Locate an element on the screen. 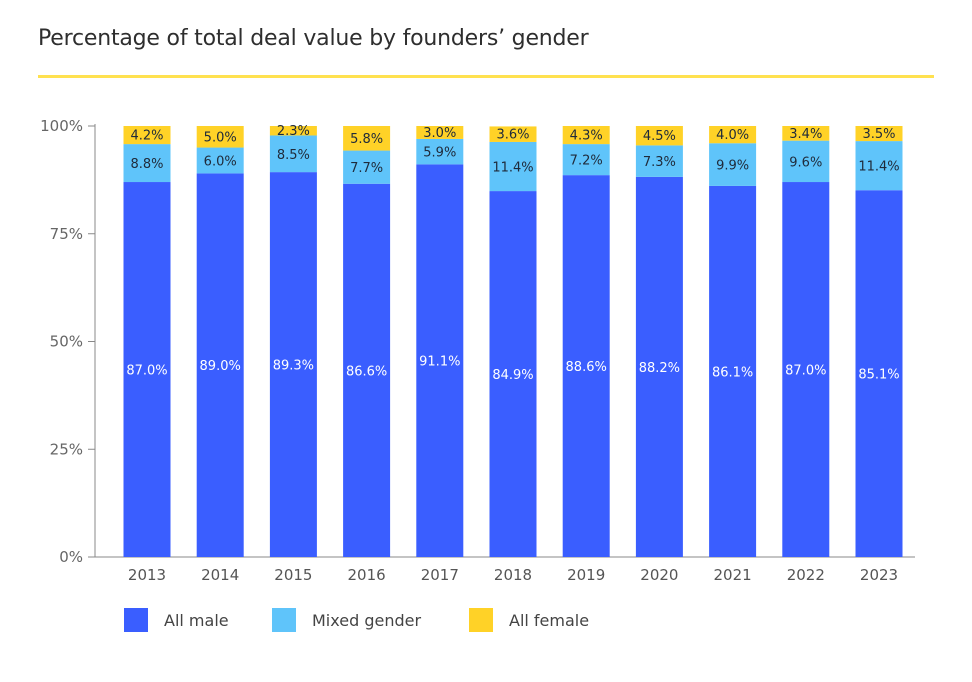  bar-all-female-2022 is located at coordinates (806, 133).